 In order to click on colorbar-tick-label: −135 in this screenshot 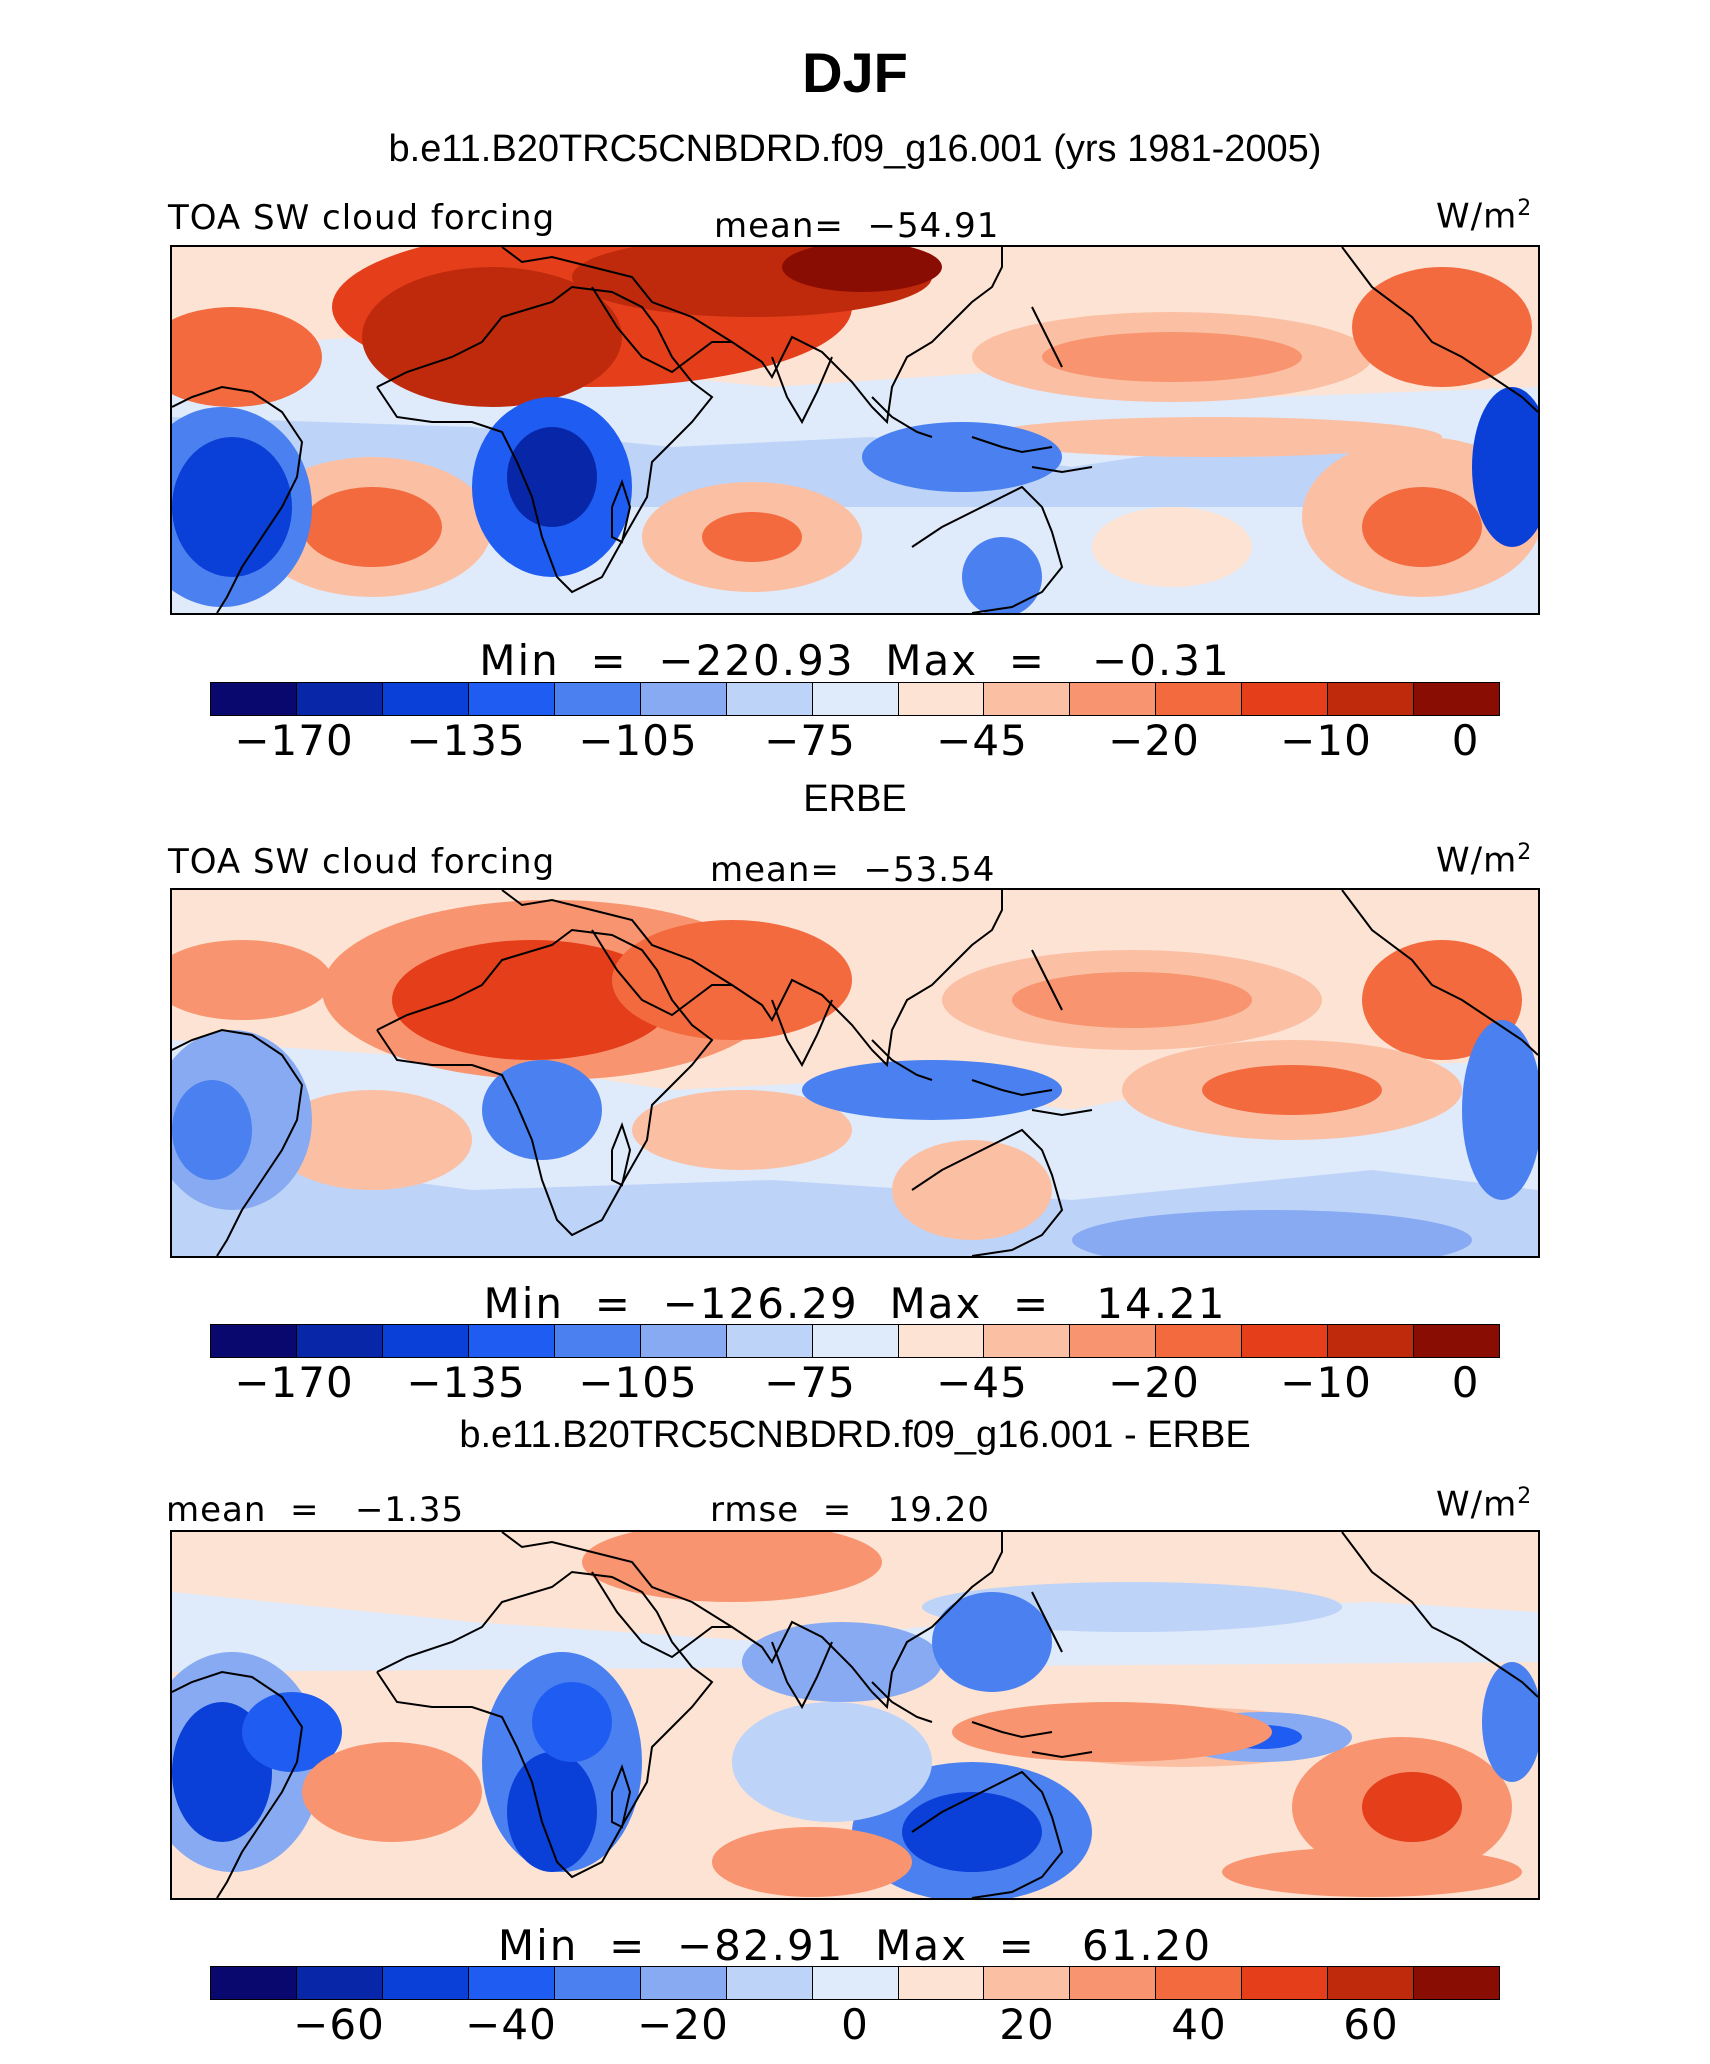, I will do `click(466, 1382)`.